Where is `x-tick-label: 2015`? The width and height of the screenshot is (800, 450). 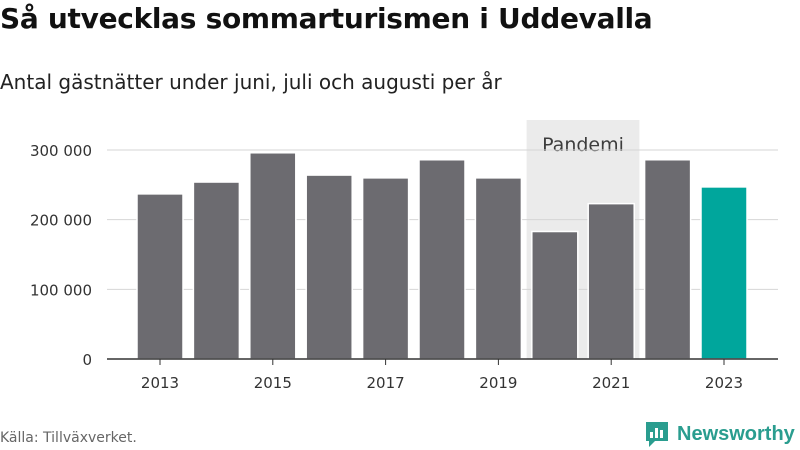 x-tick-label: 2015 is located at coordinates (273, 383).